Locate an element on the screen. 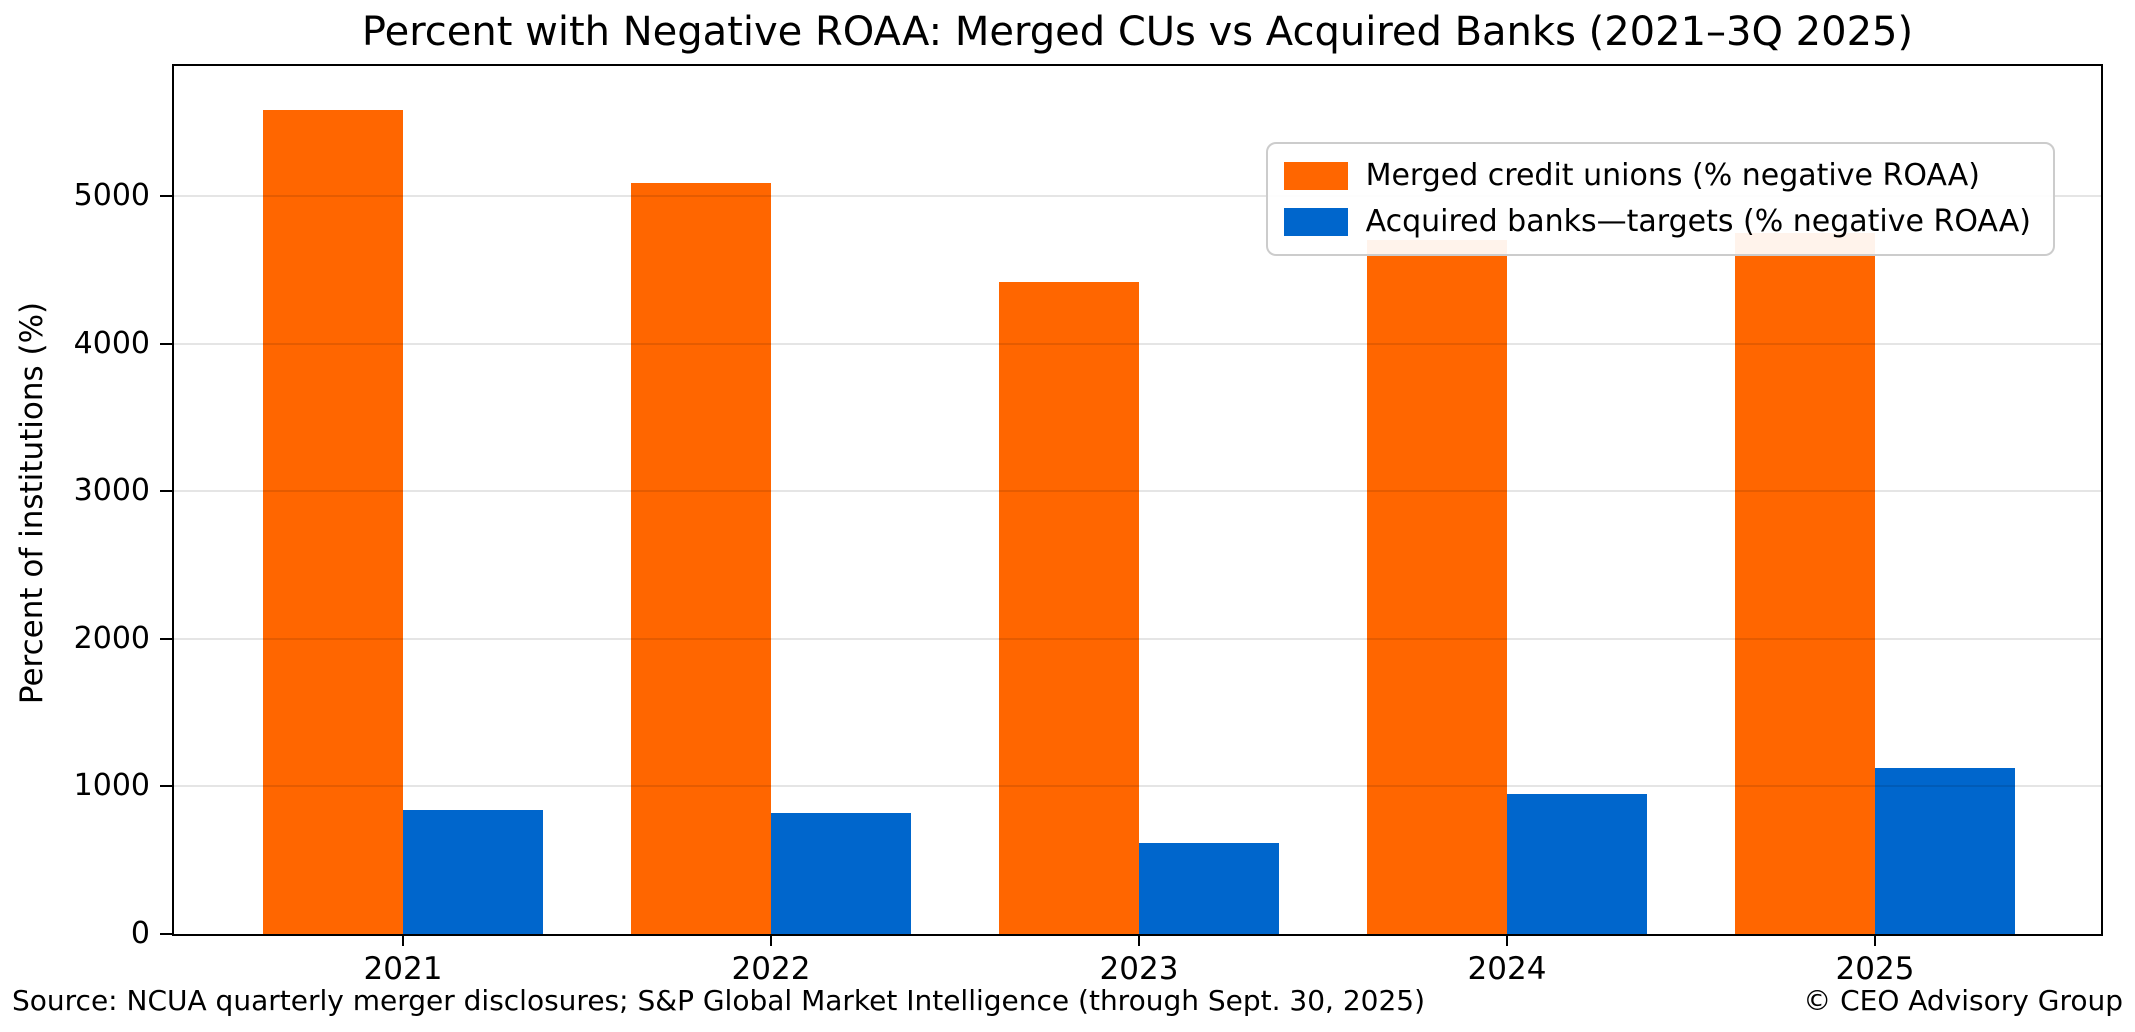  y-tick-label-0: 0 is located at coordinates (140, 933).